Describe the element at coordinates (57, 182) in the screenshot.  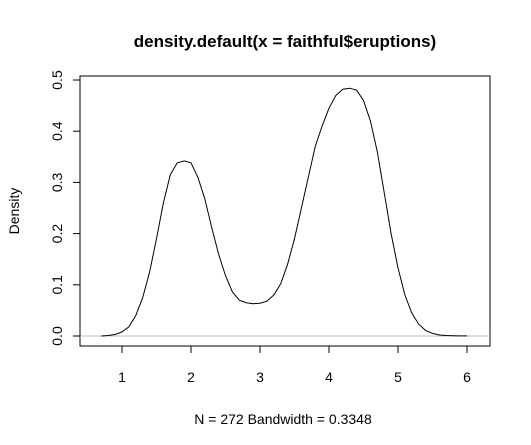
I see `y-tick-label: 0.3` at that location.